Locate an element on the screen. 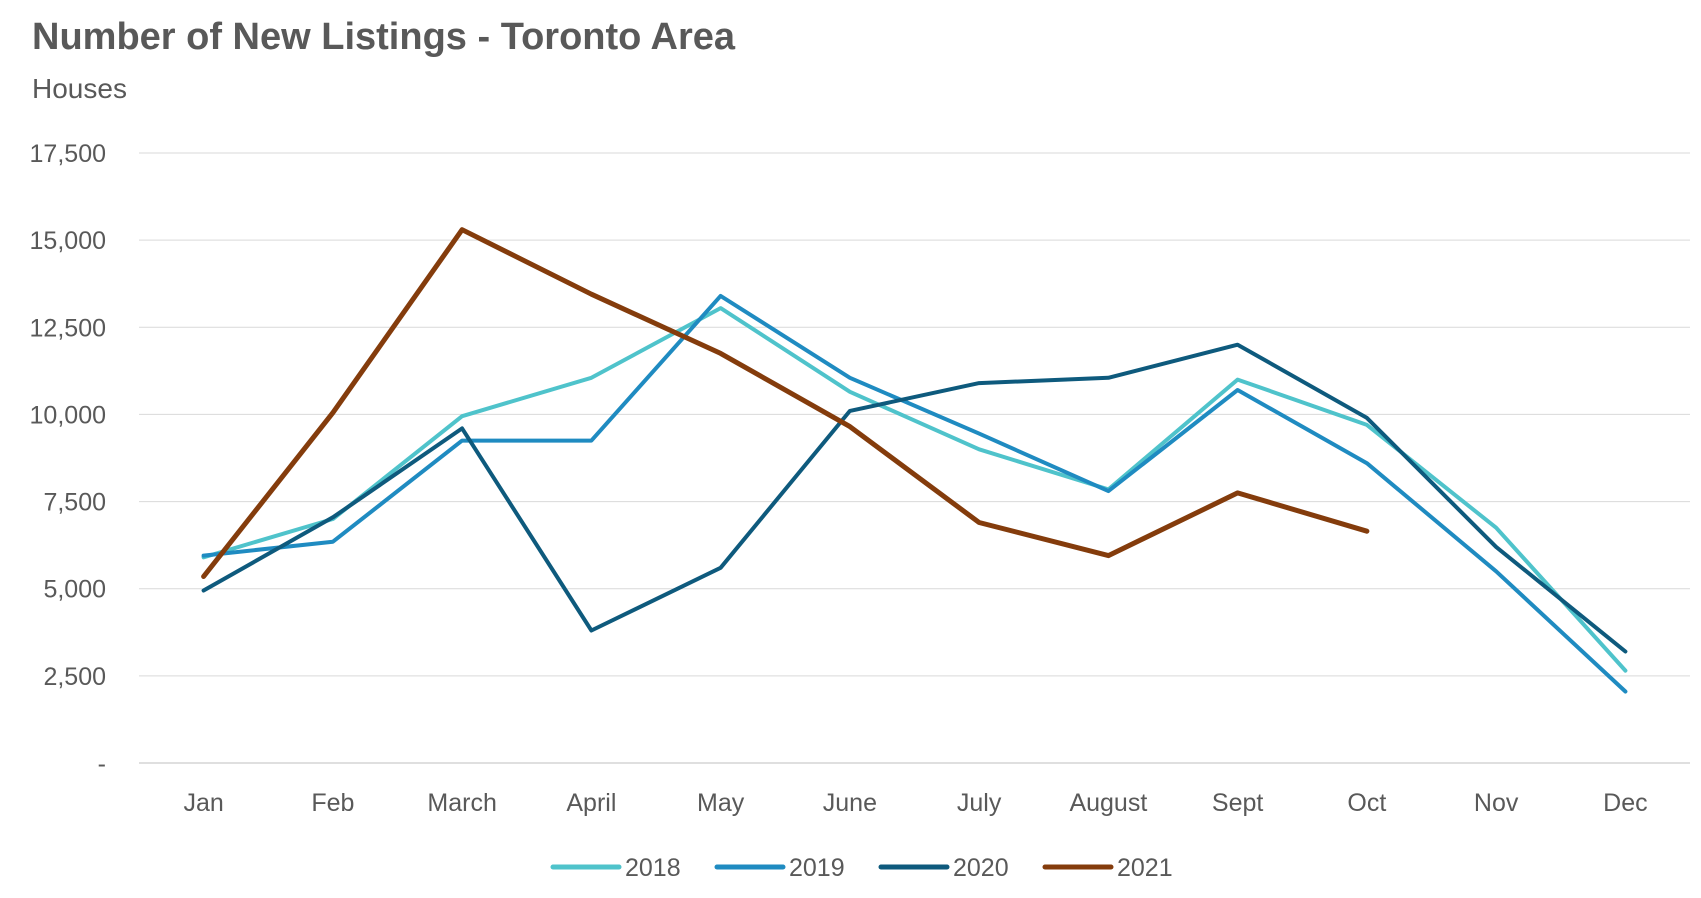  y-tick-label: 7,500 is located at coordinates (74, 503).